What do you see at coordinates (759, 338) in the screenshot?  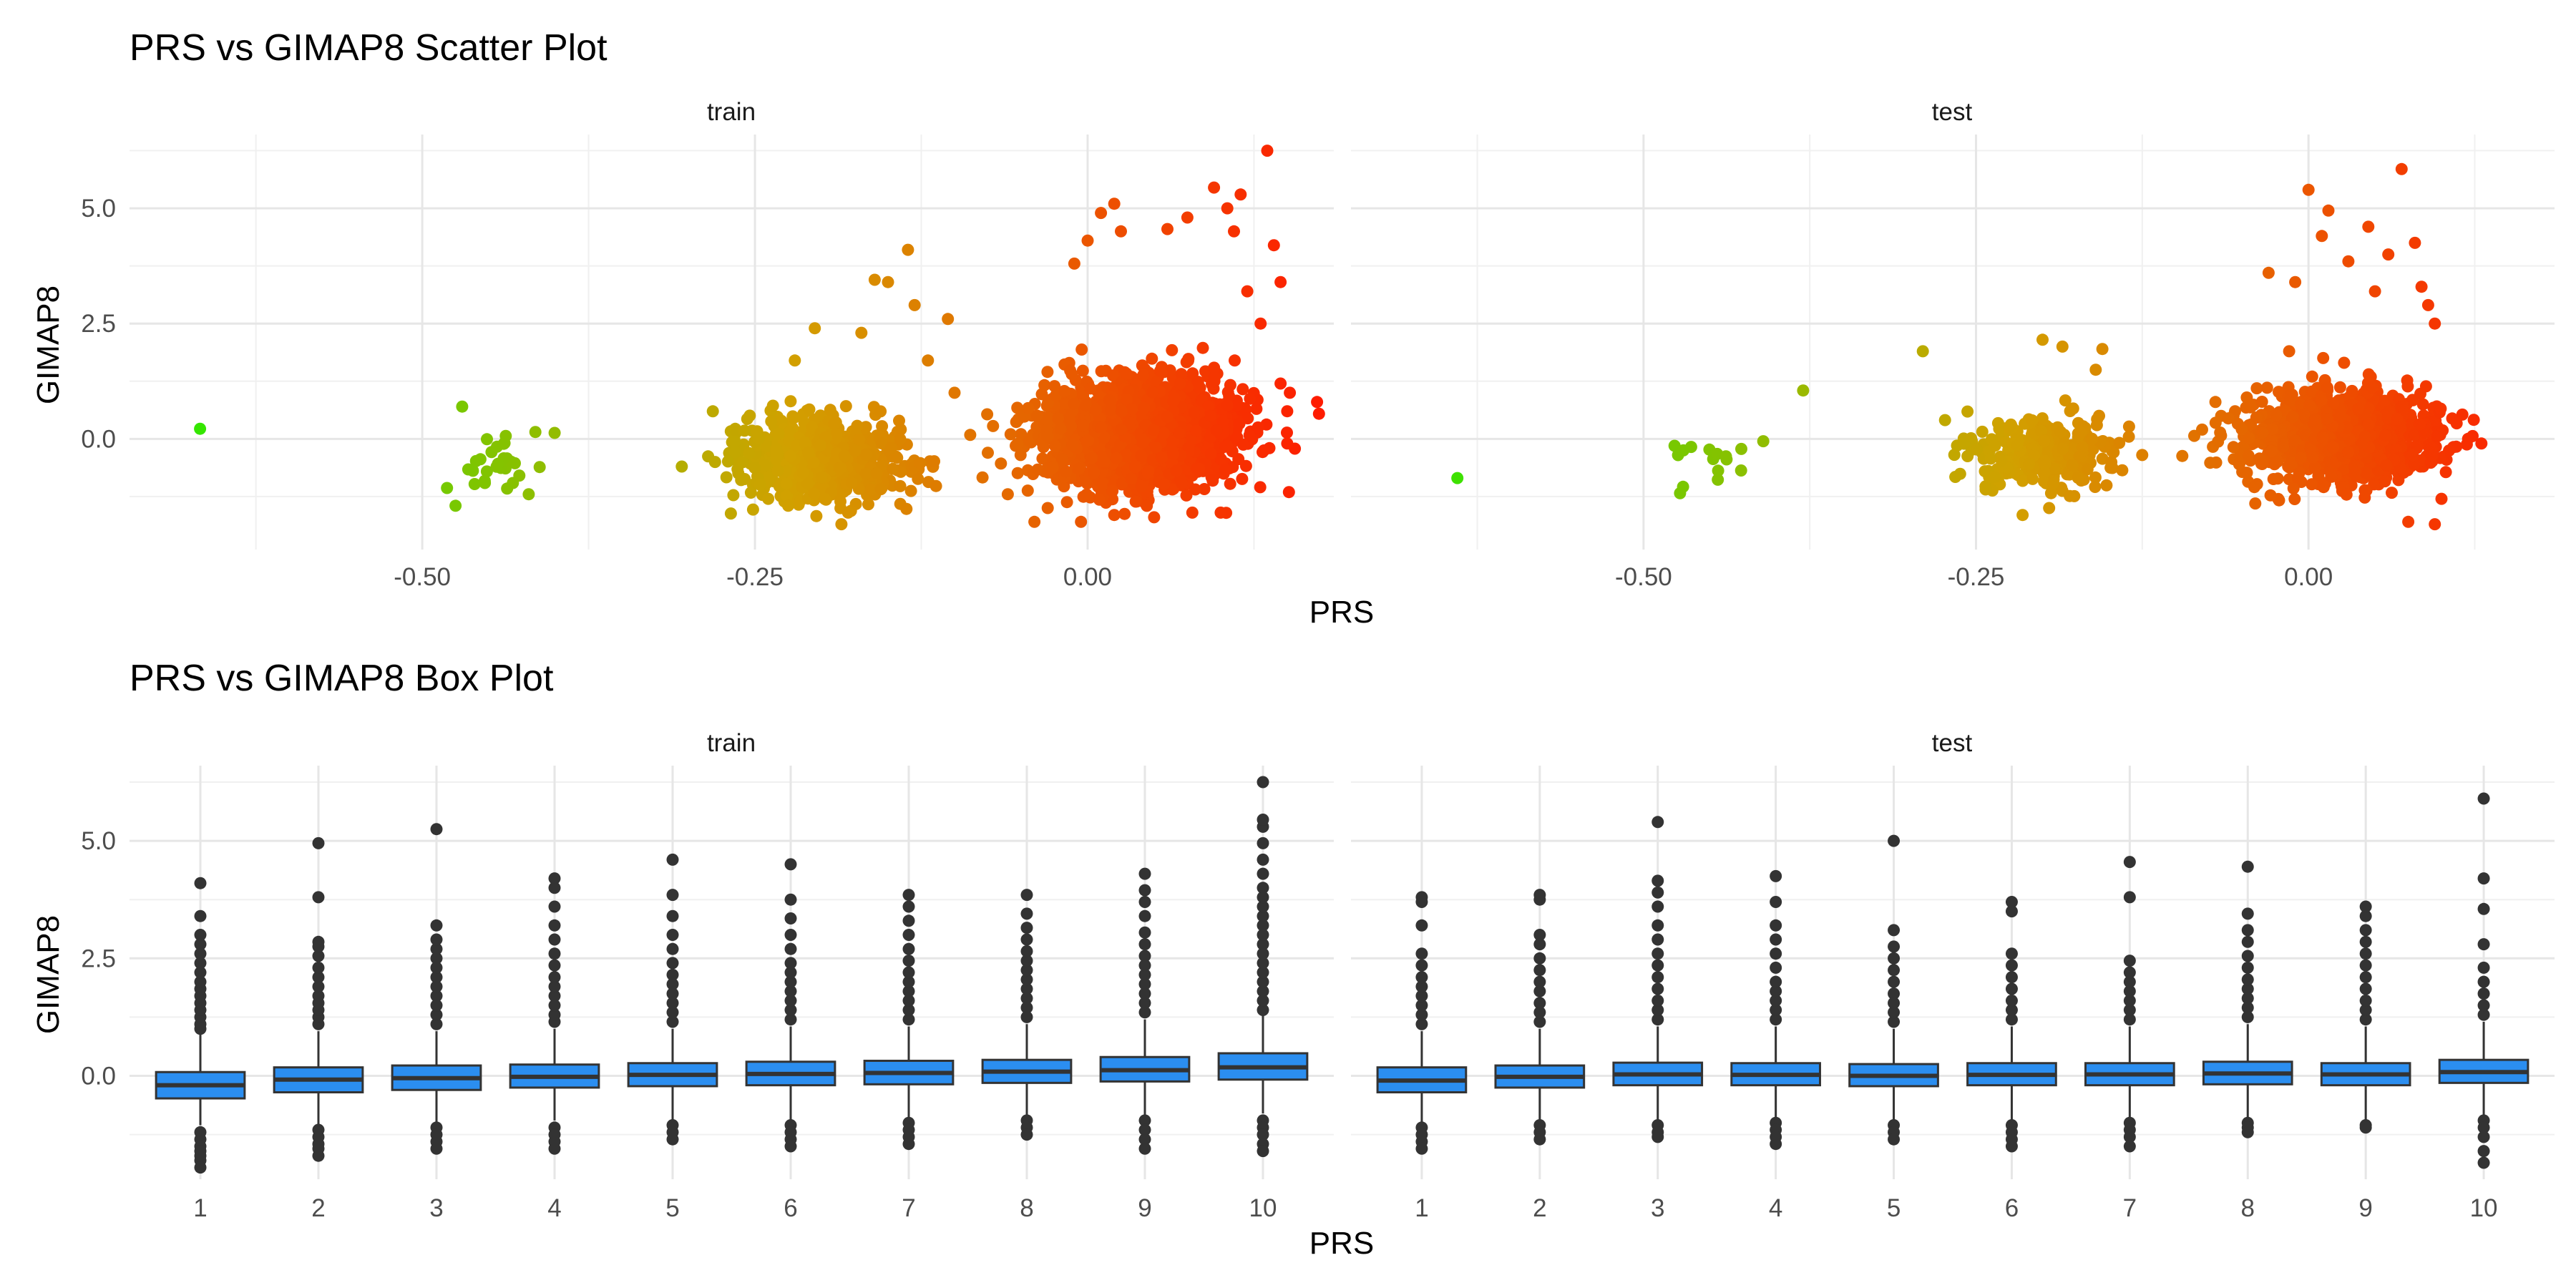 I see `scatter-points` at bounding box center [759, 338].